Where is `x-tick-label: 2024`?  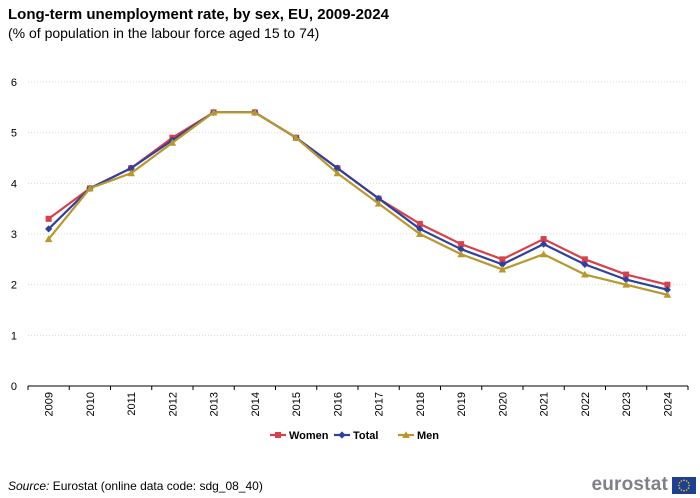 x-tick-label: 2024 is located at coordinates (668, 404).